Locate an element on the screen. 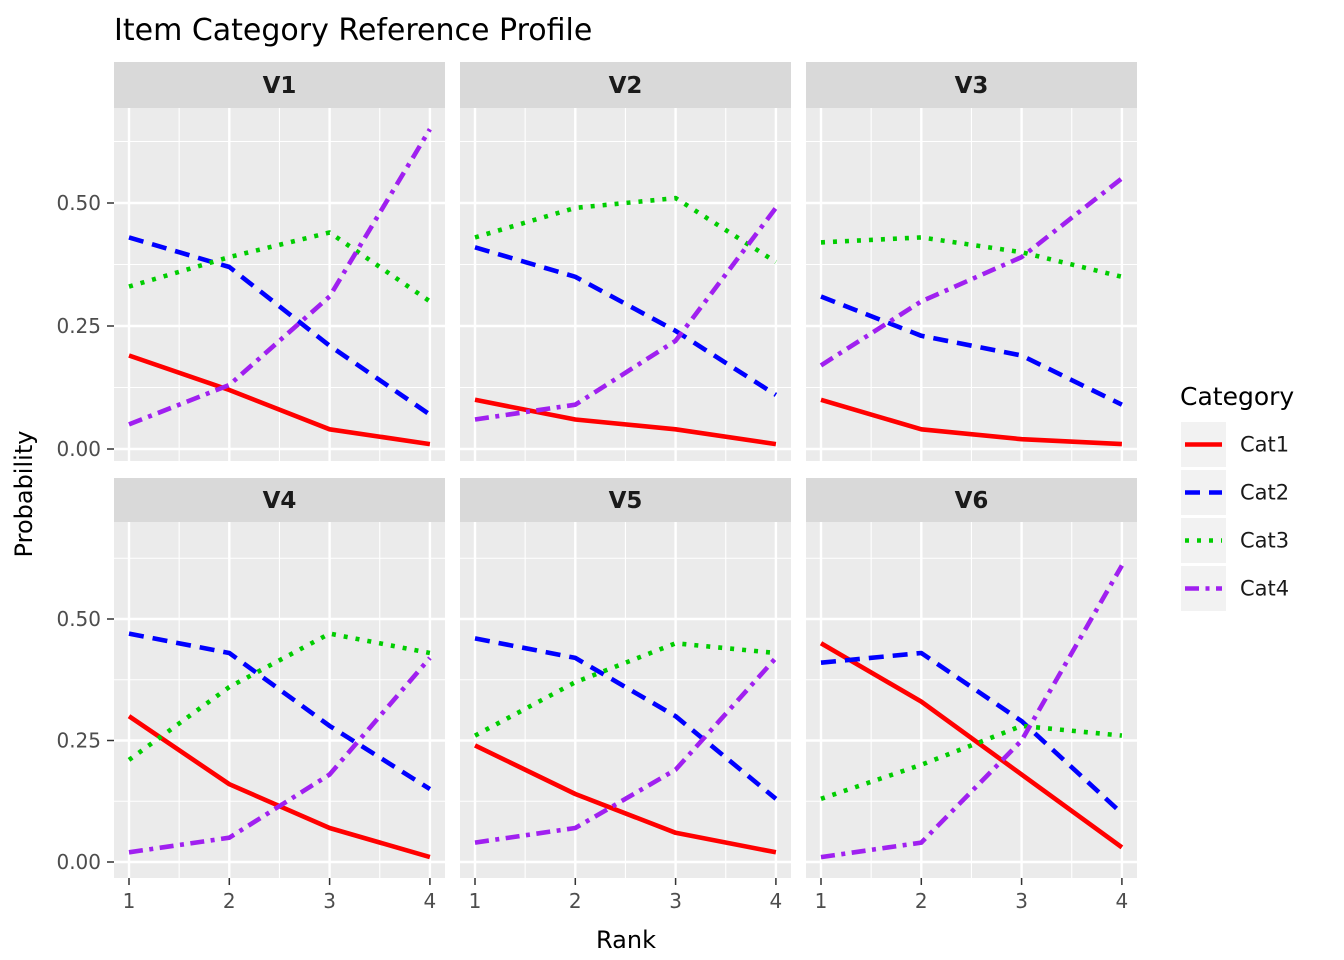 The image size is (1344, 960). facet-strip-label: V1 is located at coordinates (280, 86).